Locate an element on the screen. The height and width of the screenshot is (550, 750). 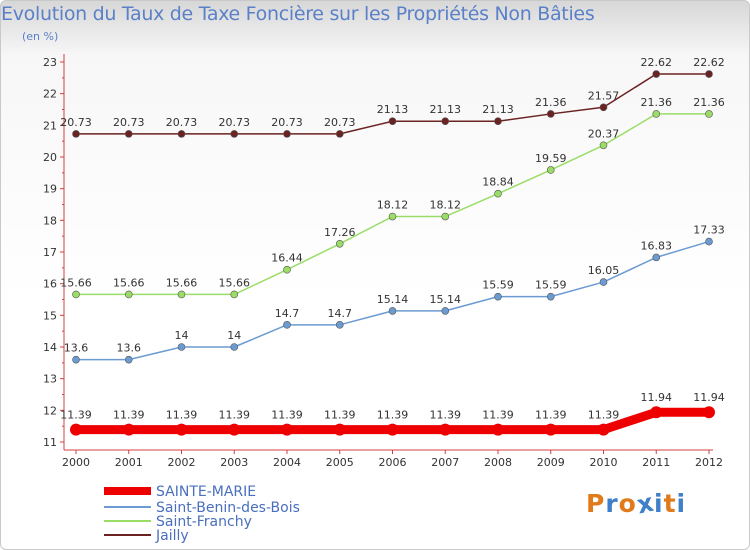
x-tick-label: 2010 is located at coordinates (604, 462).